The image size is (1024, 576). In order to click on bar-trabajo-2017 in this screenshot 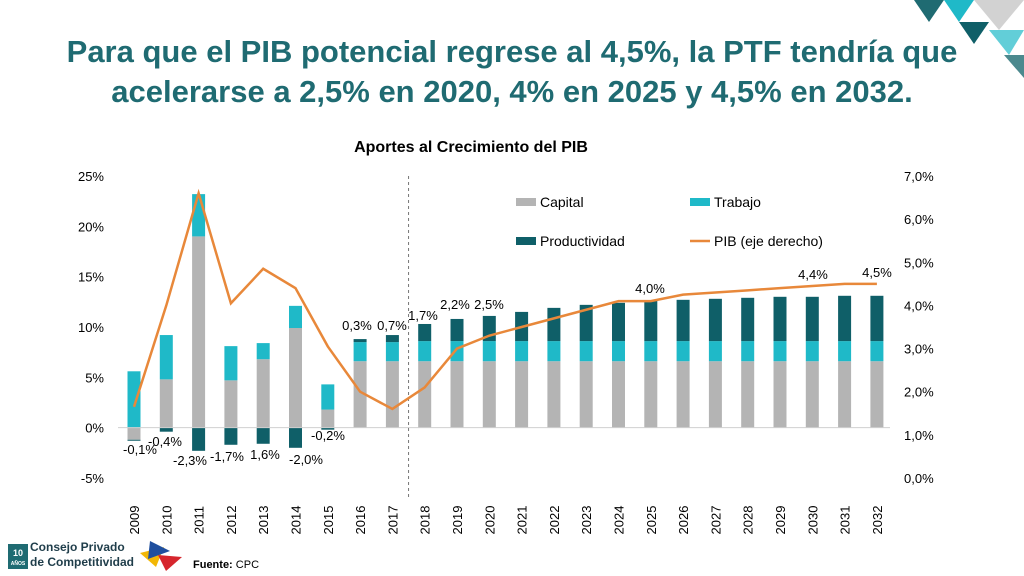, I will do `click(392, 352)`.